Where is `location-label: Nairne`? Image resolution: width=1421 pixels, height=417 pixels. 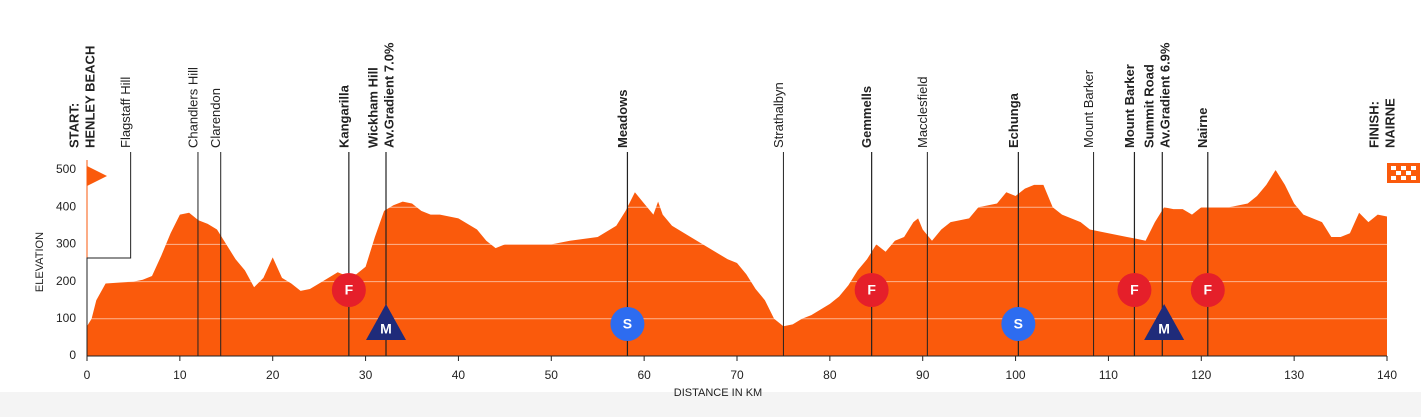
location-label: Nairne is located at coordinates (1202, 128).